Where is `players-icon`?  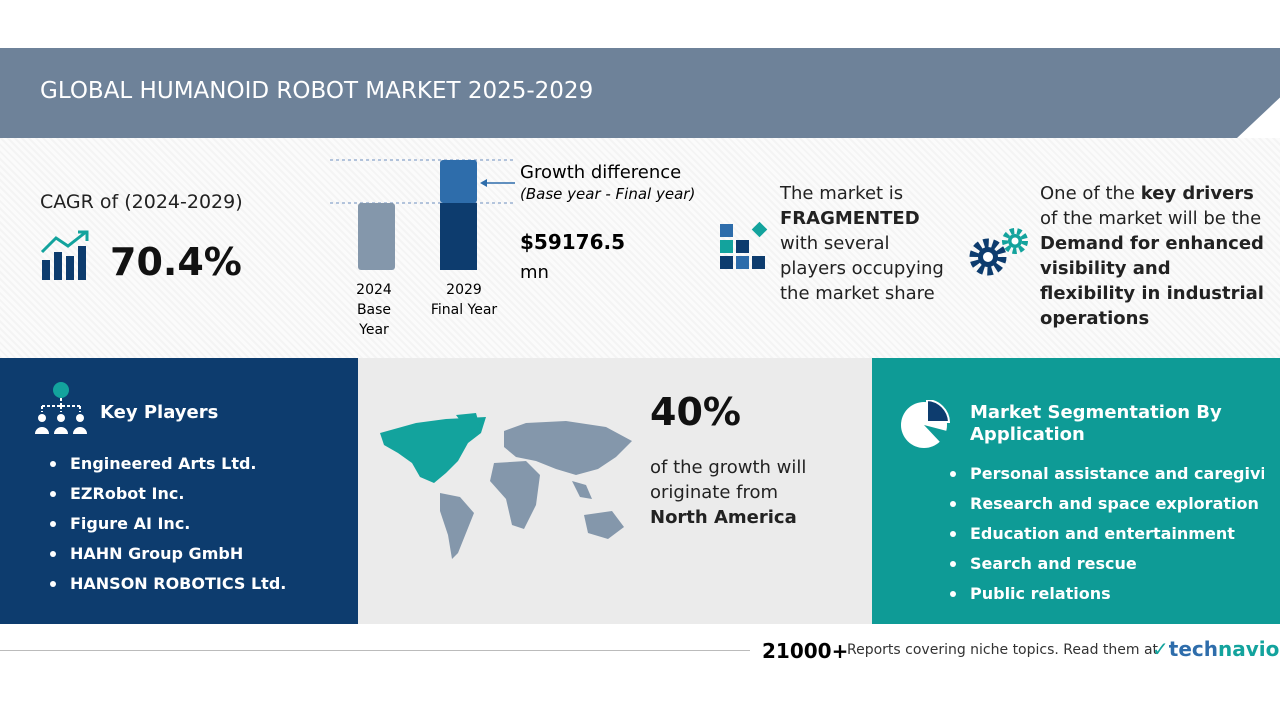
players-icon is located at coordinates (61, 408).